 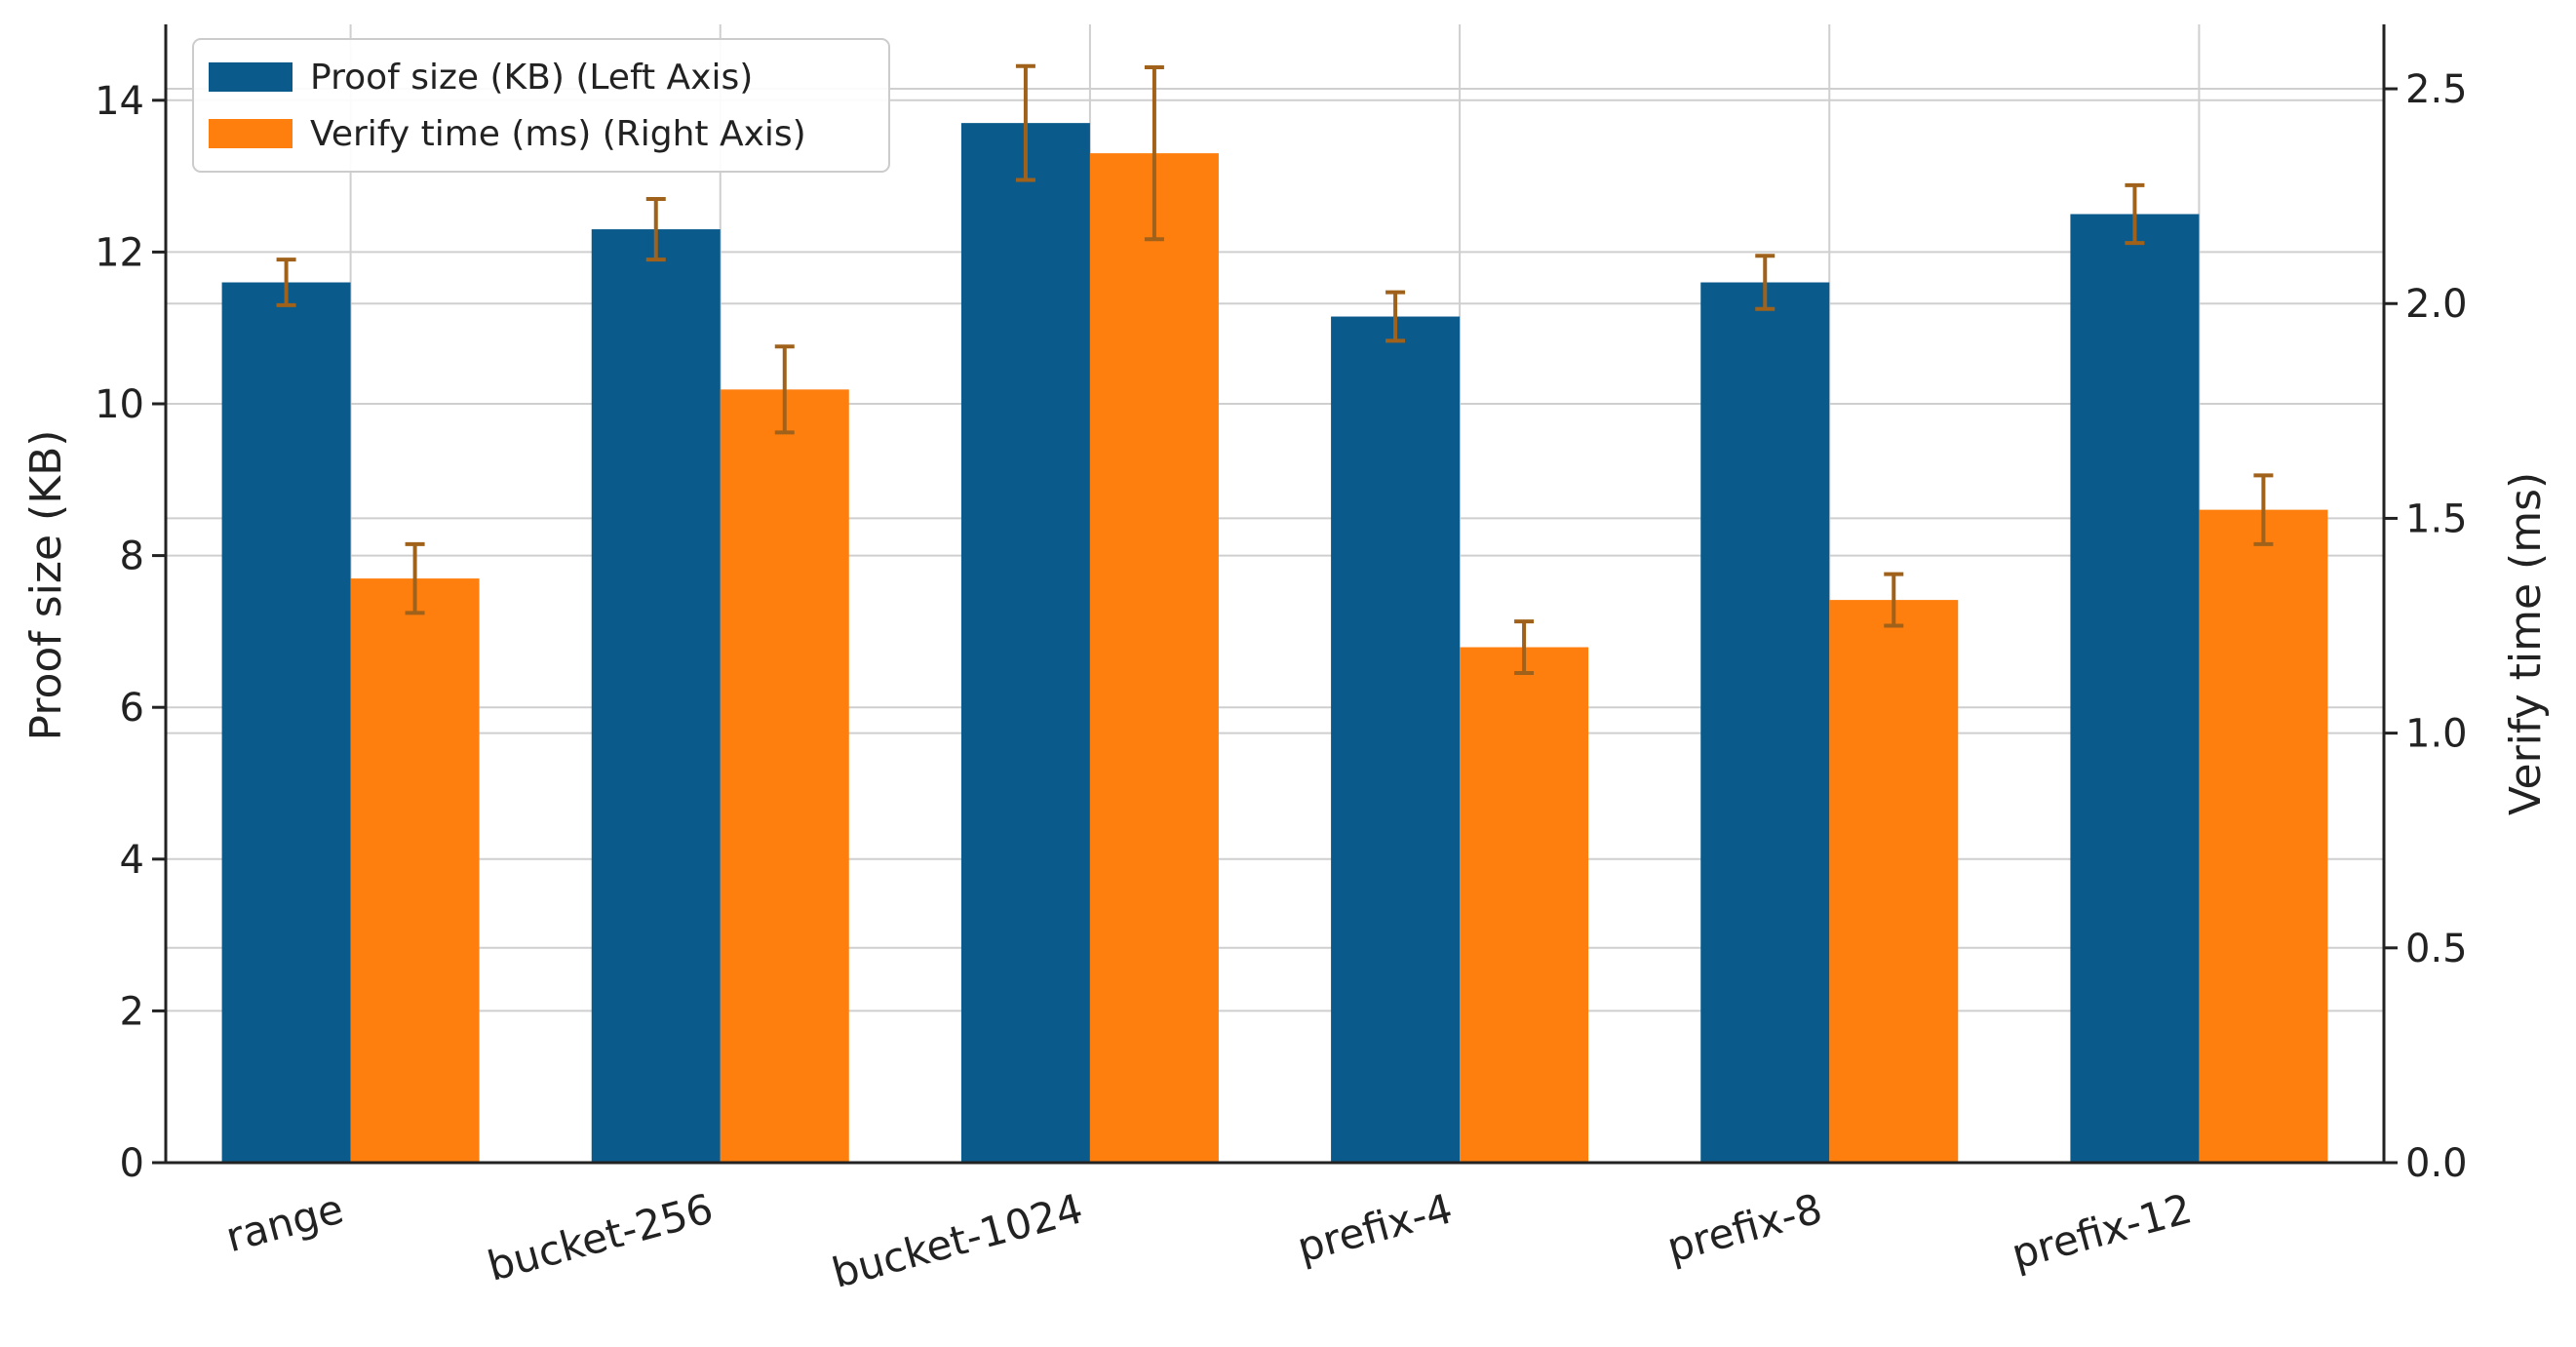 I want to click on legend-swatch-proof-size, so click(x=251, y=77).